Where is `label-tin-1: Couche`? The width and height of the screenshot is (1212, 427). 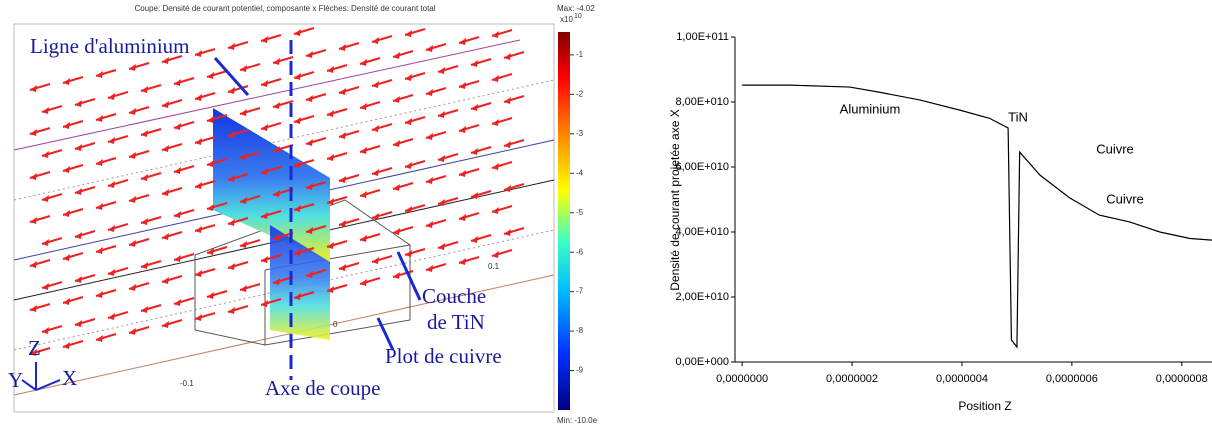
label-tin-1: Couche is located at coordinates (454, 296).